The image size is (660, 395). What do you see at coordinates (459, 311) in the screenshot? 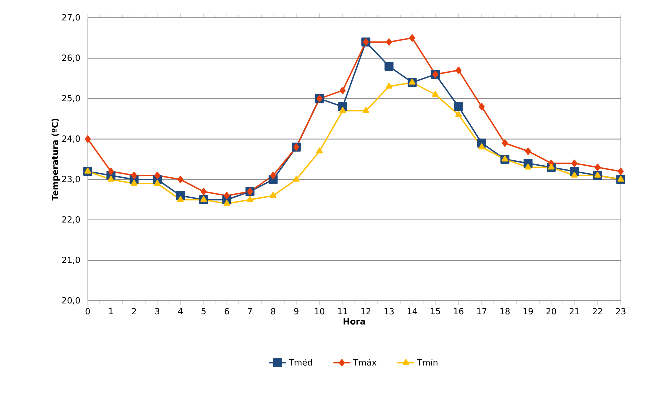
I see `x-tick-label: 16` at bounding box center [459, 311].